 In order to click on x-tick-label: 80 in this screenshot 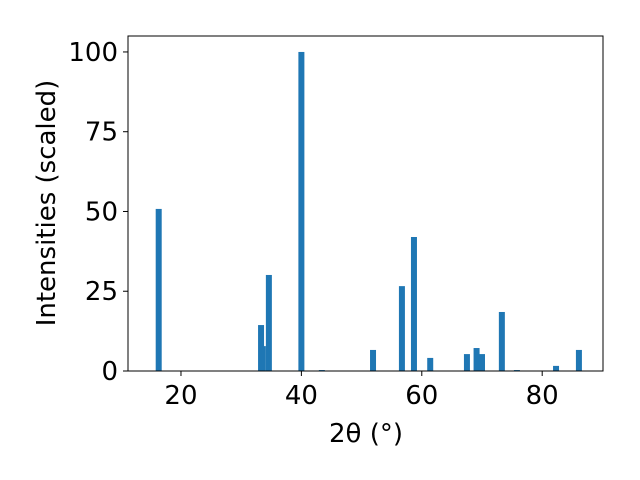, I will do `click(542, 396)`.